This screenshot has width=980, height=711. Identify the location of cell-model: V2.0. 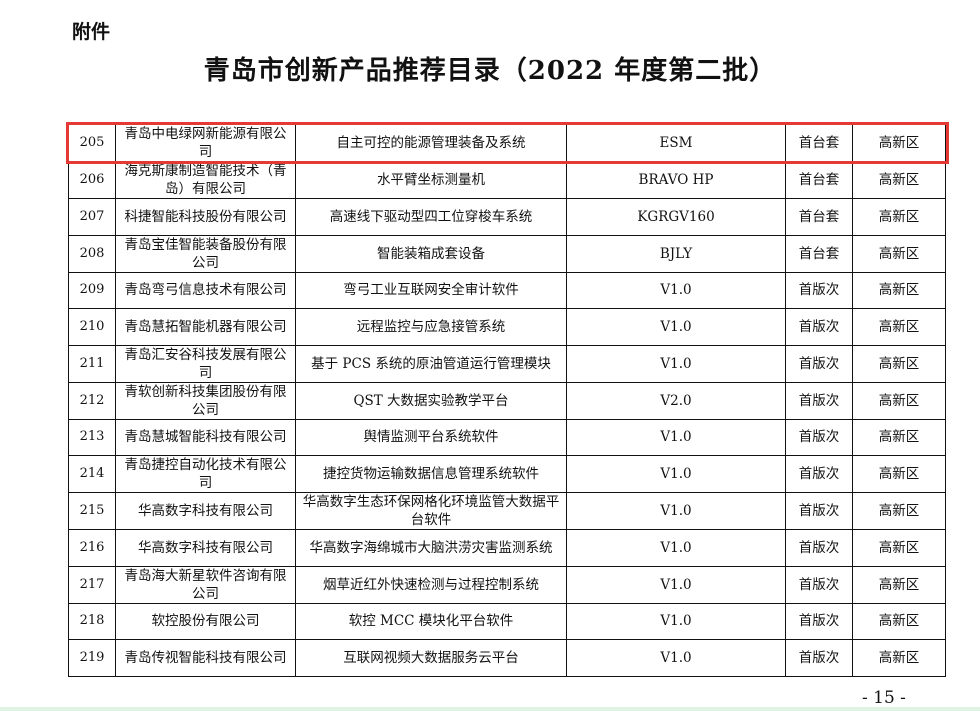
(676, 400).